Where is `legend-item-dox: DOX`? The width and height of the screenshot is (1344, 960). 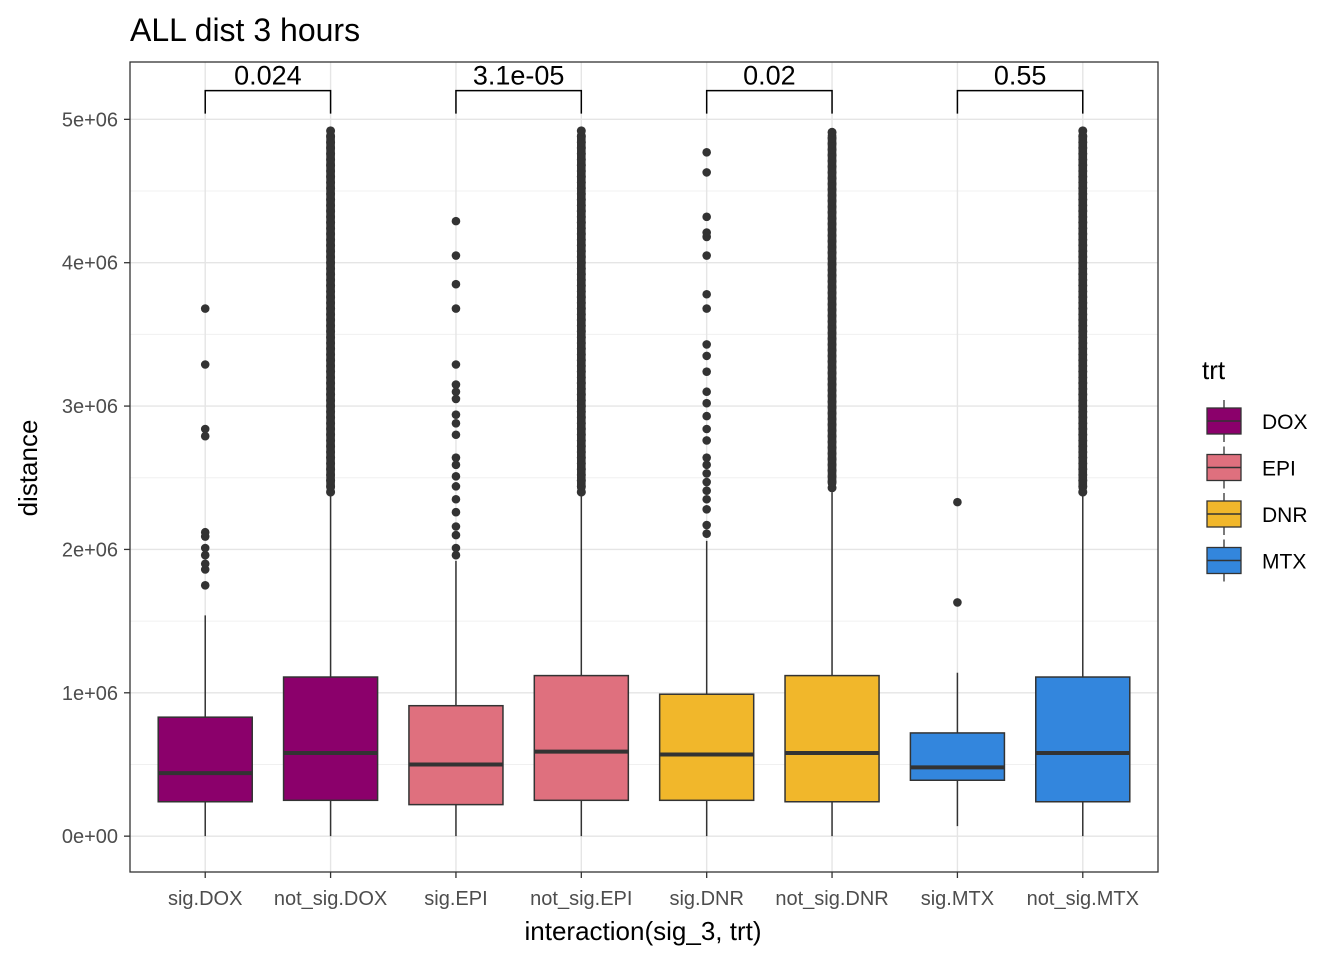
legend-item-dox: DOX is located at coordinates (1257, 421).